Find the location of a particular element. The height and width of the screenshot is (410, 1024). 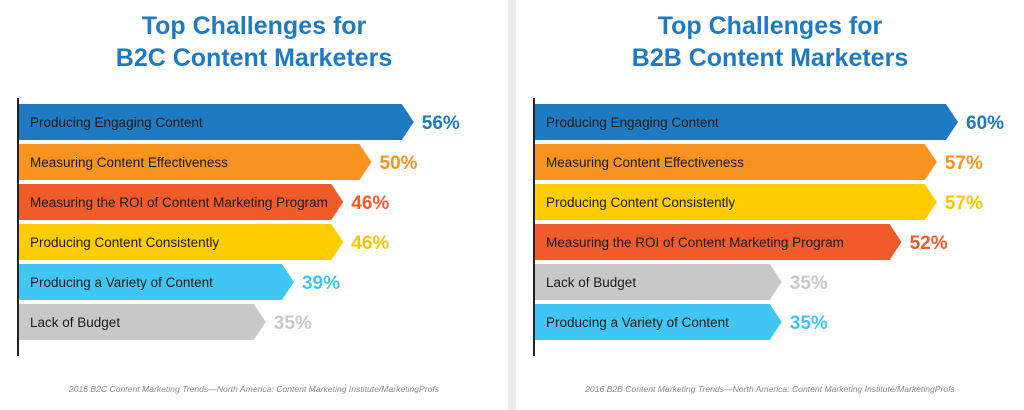

bar-group: Measuring Content Effectiveness 57% is located at coordinates (759, 162).